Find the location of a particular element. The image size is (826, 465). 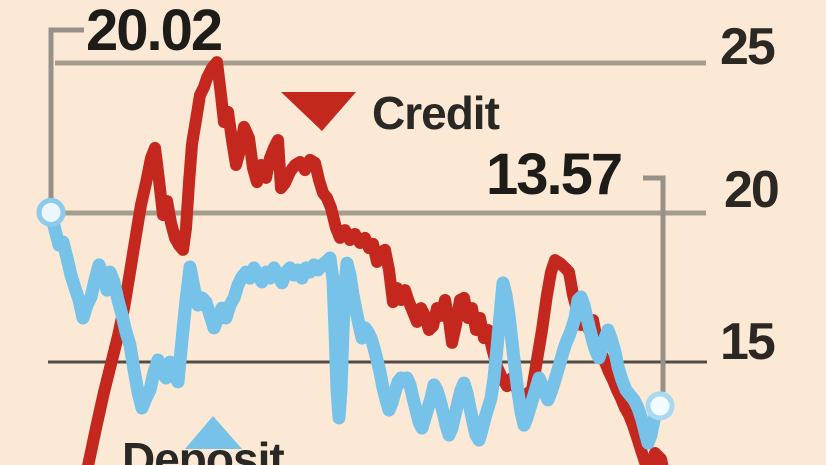

credit-legend-triangle-icon is located at coordinates (318, 111).